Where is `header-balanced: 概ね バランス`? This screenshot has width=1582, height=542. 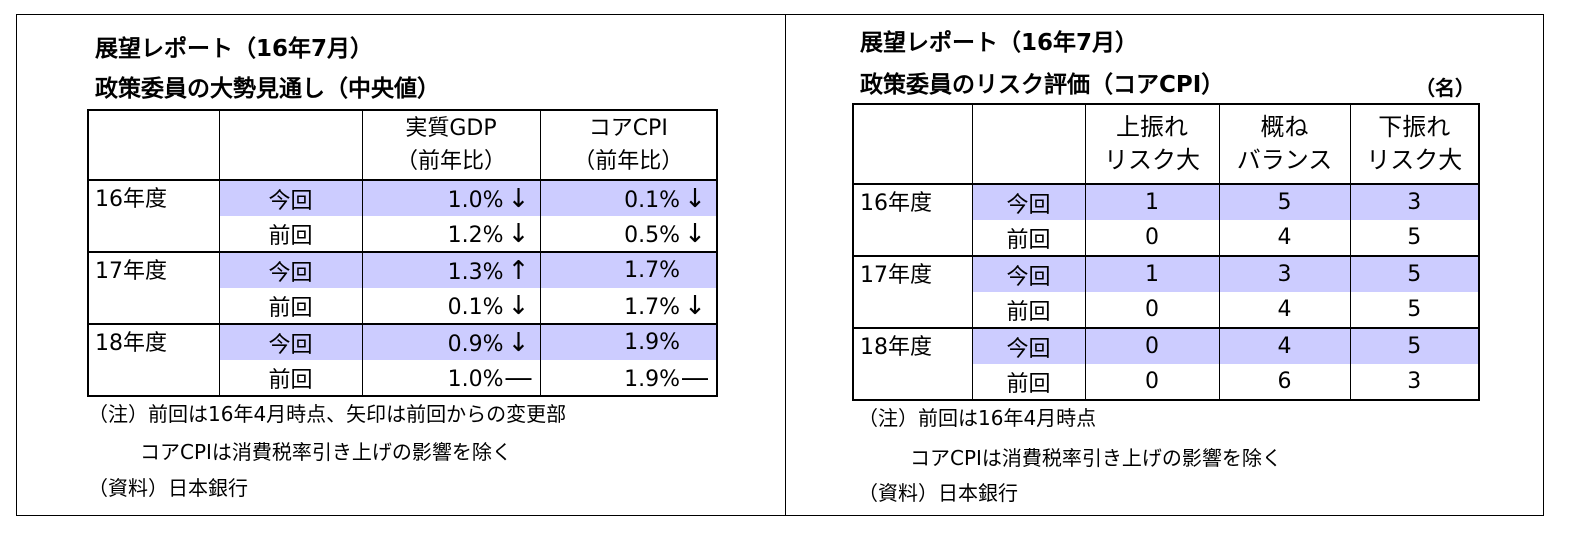 header-balanced: 概ね バランス is located at coordinates (1285, 144).